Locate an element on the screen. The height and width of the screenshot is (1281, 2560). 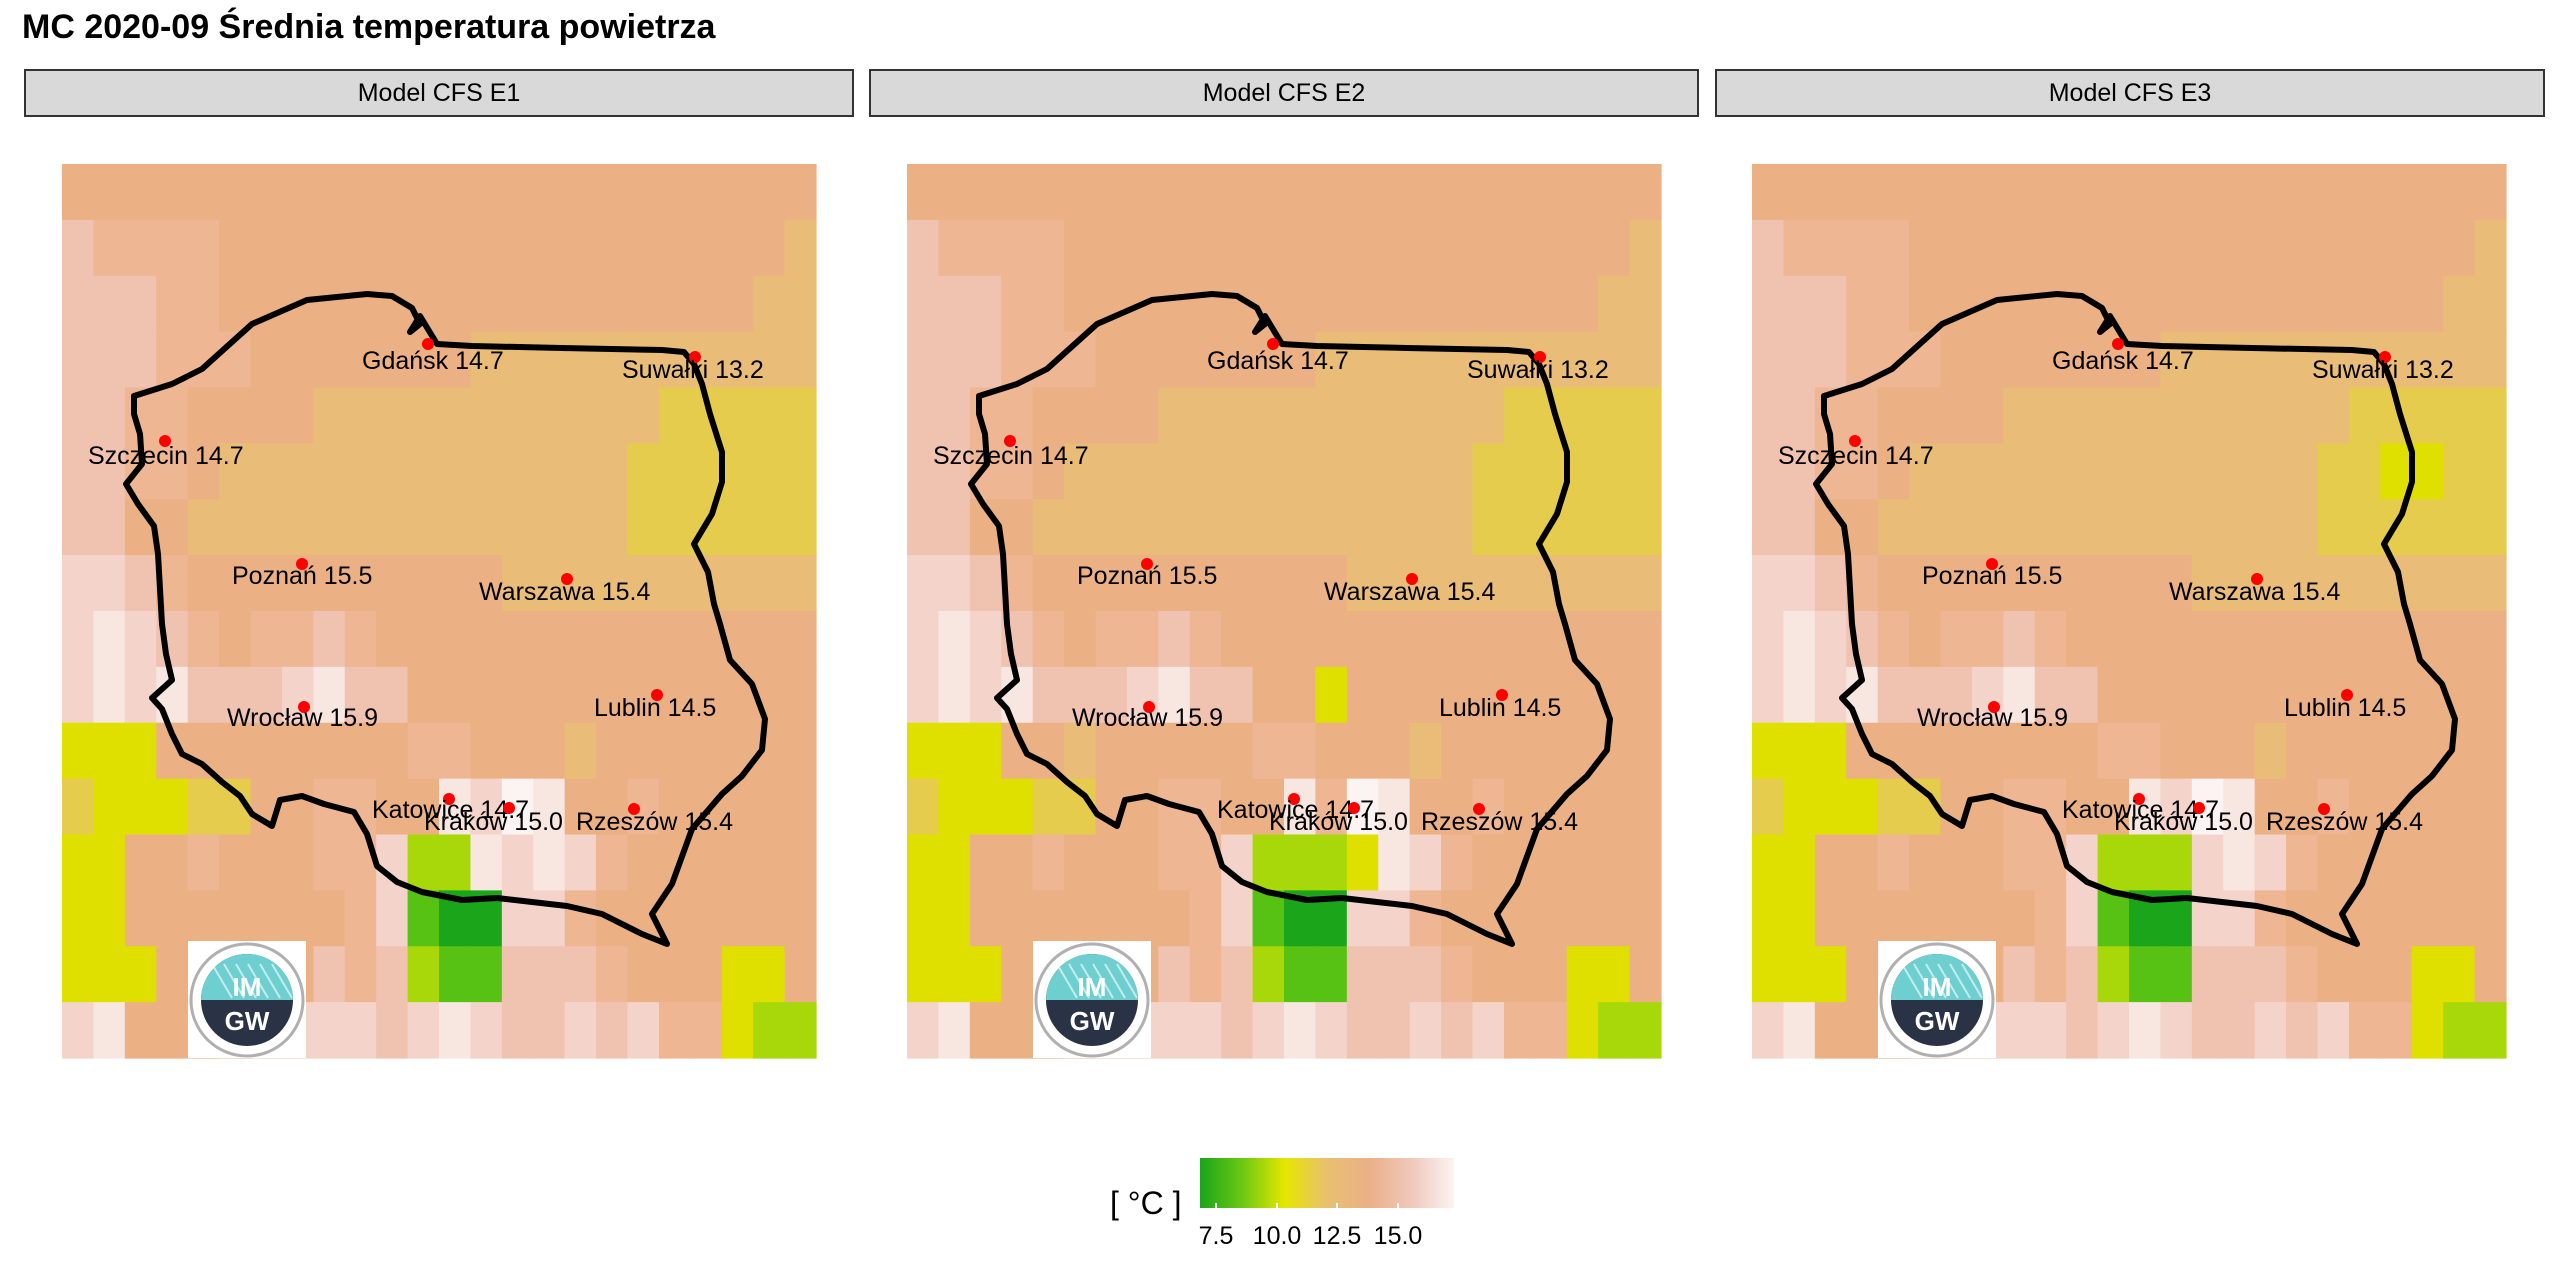
city-label: Warszawa 15.4 is located at coordinates (2254, 592).